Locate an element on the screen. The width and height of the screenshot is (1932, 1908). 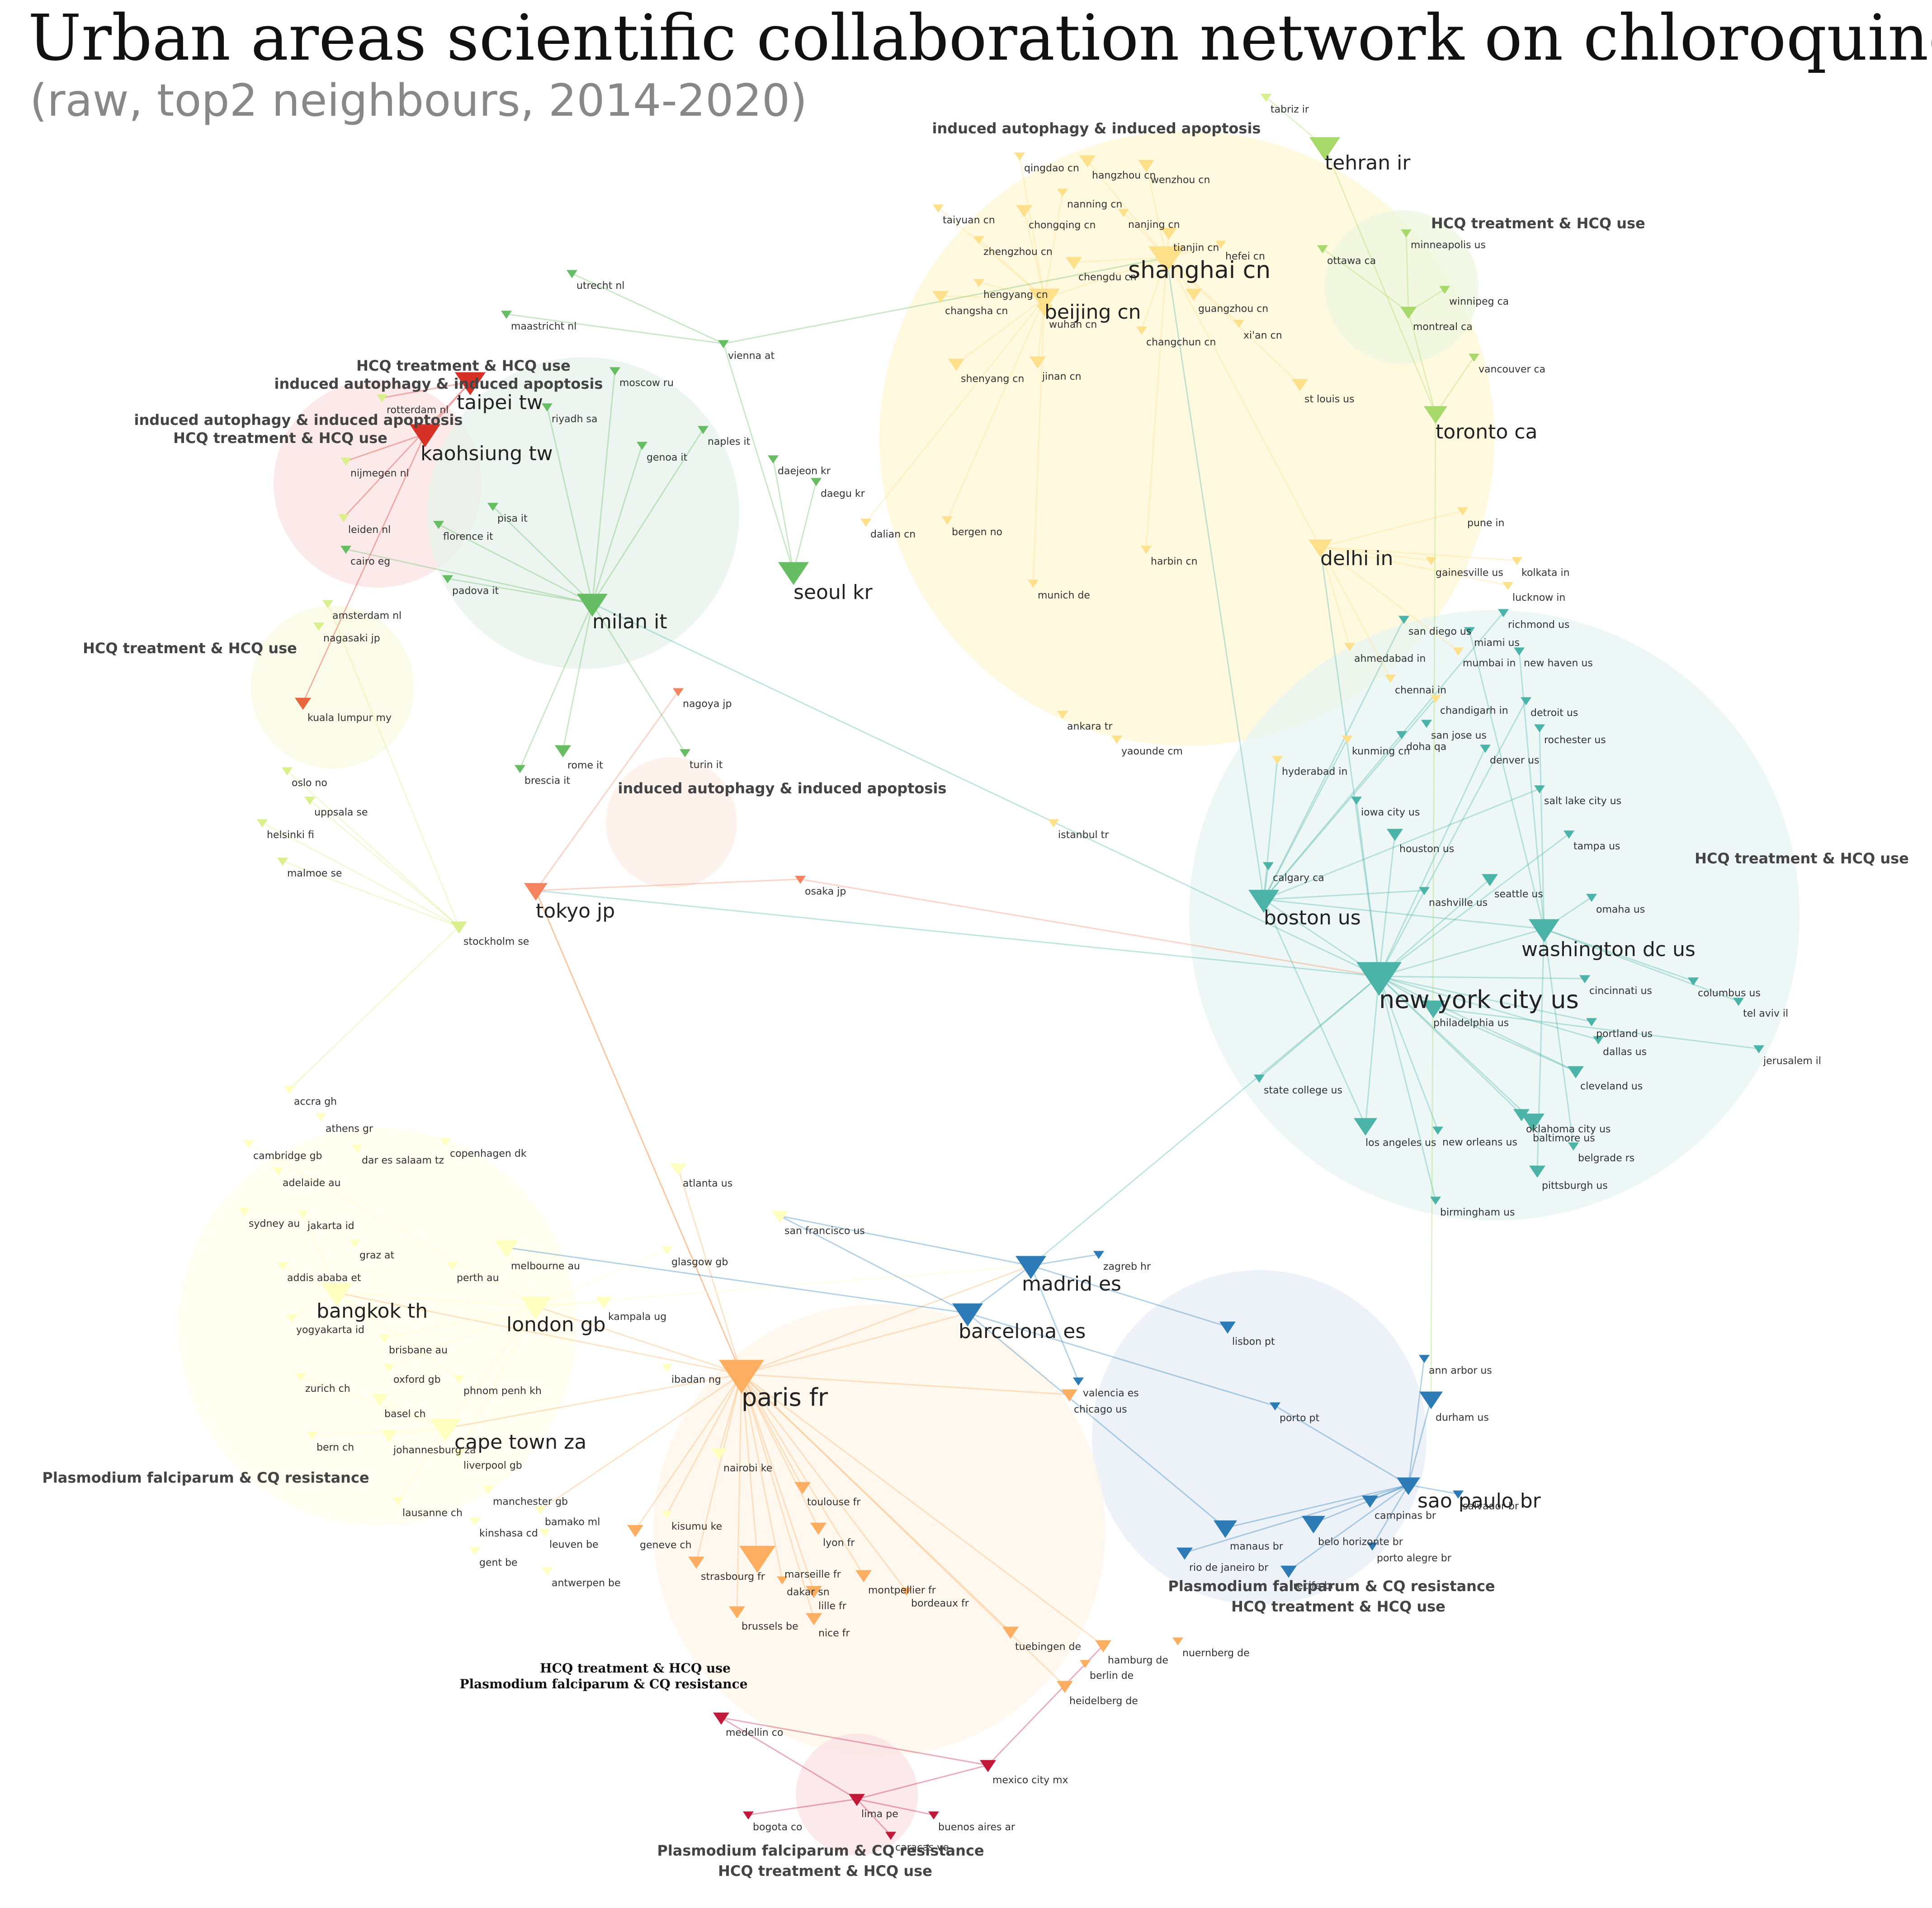
node-barcelona is located at coordinates (967, 1315).